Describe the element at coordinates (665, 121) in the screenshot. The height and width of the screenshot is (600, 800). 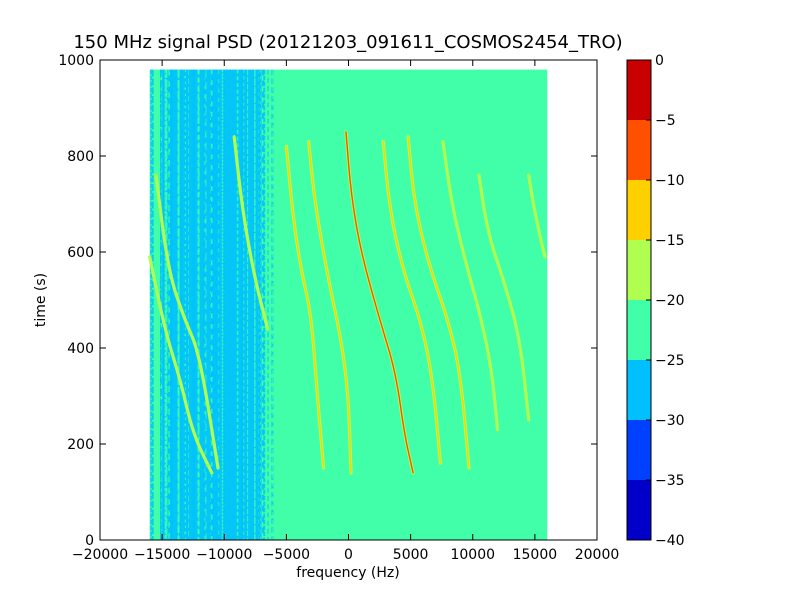
I see `colorbar-tick-label: −5` at that location.